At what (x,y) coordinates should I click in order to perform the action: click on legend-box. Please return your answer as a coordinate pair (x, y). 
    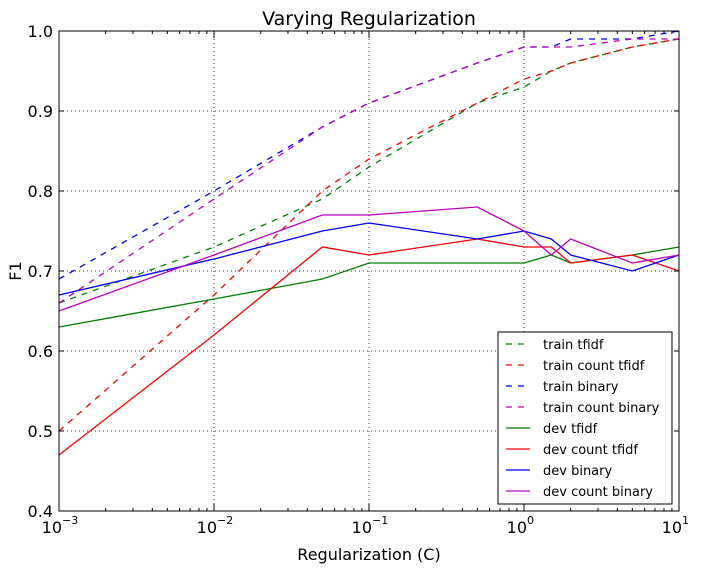
    Looking at the image, I should click on (585, 418).